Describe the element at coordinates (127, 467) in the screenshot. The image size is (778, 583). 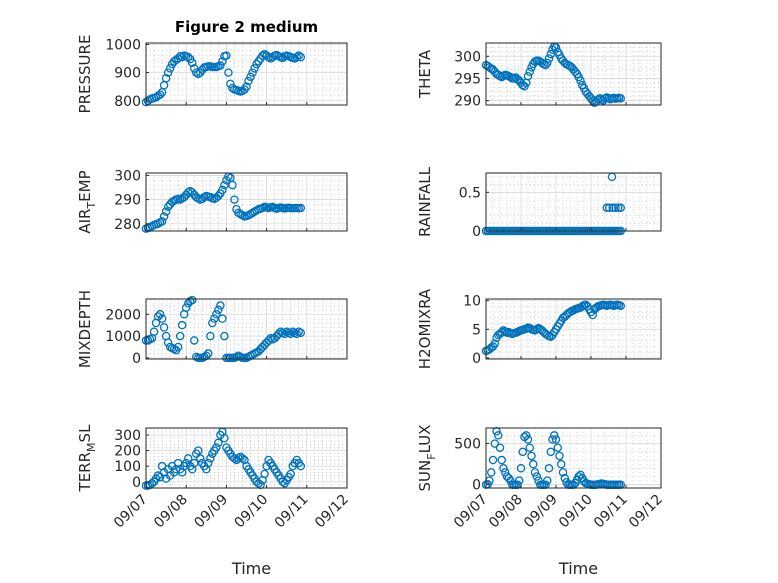
I see `y-tick-label: 100` at that location.